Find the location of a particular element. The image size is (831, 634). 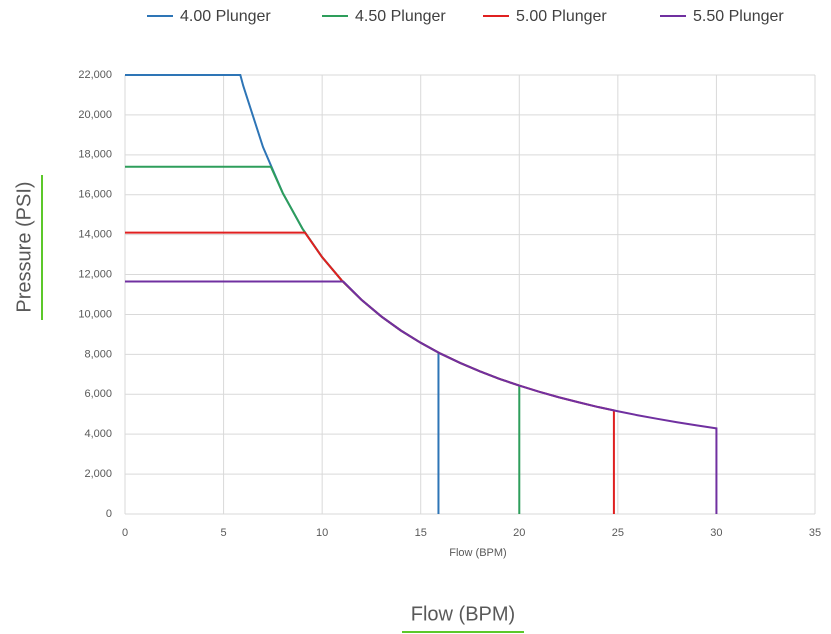

y-tick-label: 10,000 is located at coordinates (95, 314).